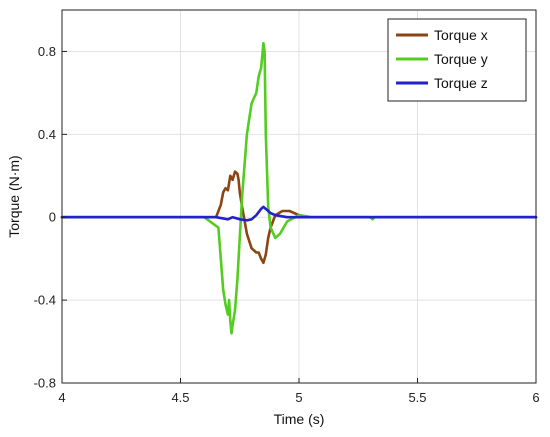 The height and width of the screenshot is (437, 550). What do you see at coordinates (417, 397) in the screenshot?
I see `x-tick-label: 5.5` at bounding box center [417, 397].